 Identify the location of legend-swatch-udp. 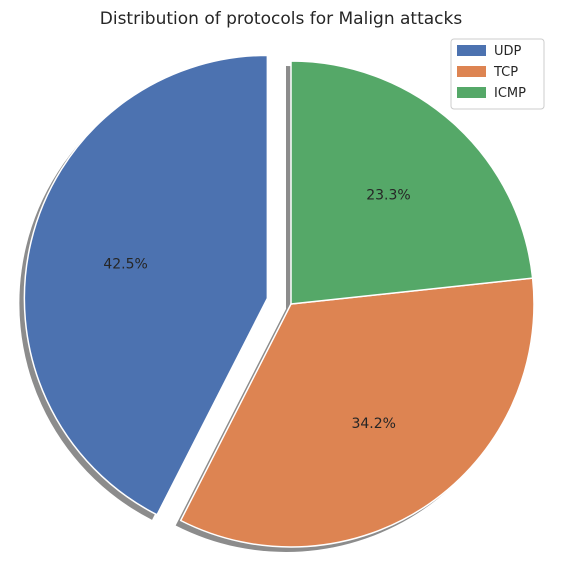
(471, 50).